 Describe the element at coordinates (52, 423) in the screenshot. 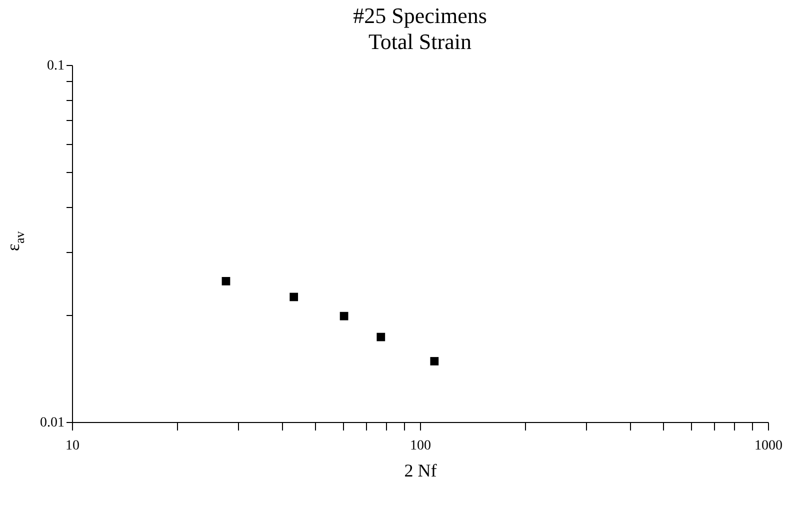

I see `y-tick-label: 0.01` at that location.